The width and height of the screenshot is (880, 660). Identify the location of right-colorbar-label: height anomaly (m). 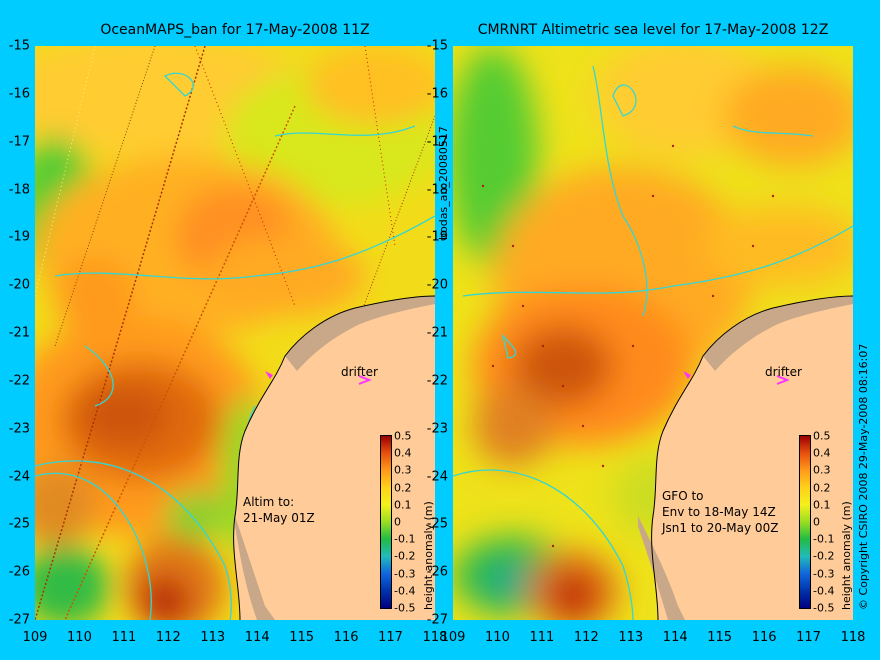
(846, 555).